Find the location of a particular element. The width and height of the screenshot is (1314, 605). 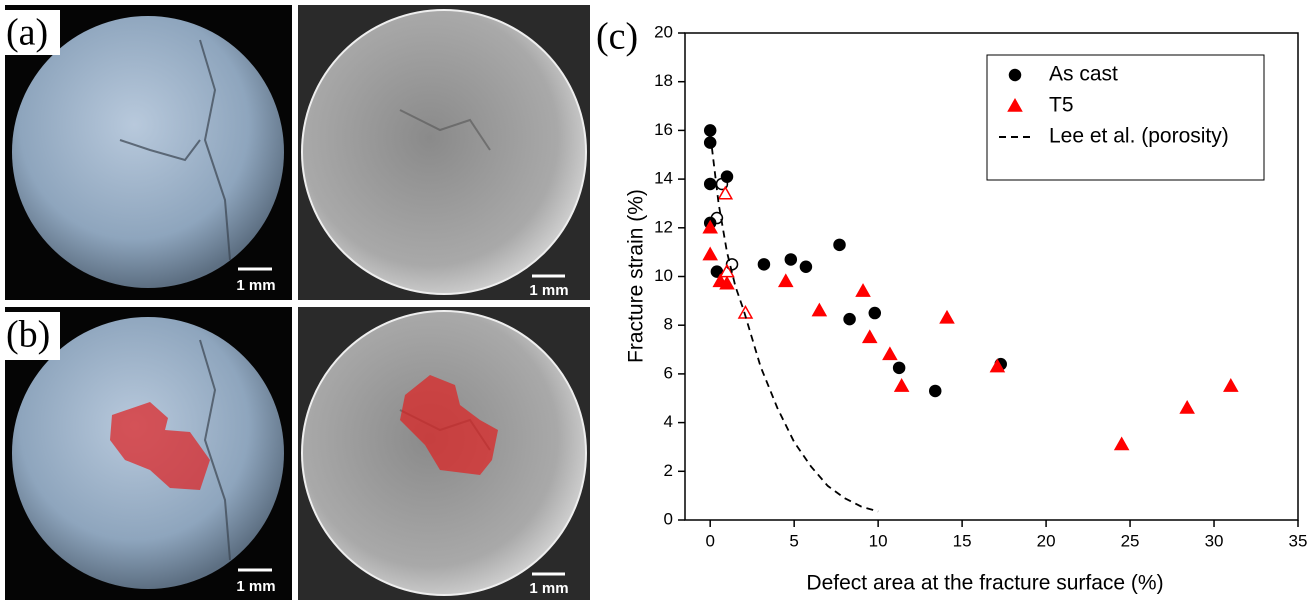

y-tick-label: 2 is located at coordinates (668, 470).